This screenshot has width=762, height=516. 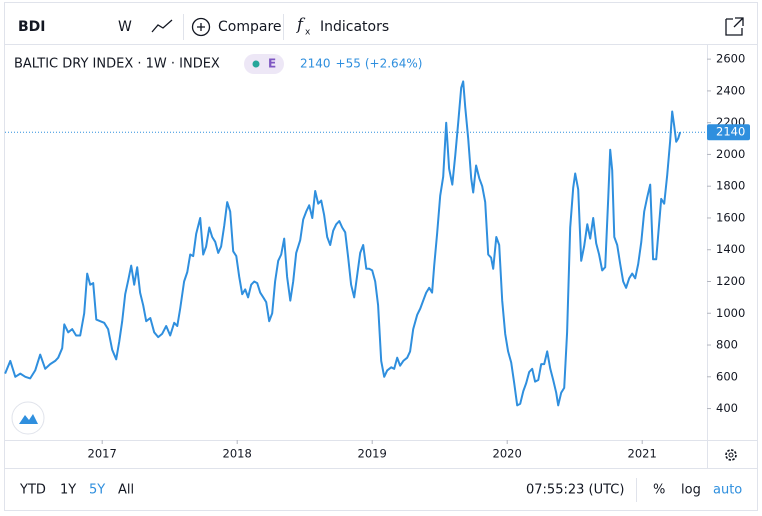 What do you see at coordinates (730, 249) in the screenshot?
I see `y-tick-label: 1400` at bounding box center [730, 249].